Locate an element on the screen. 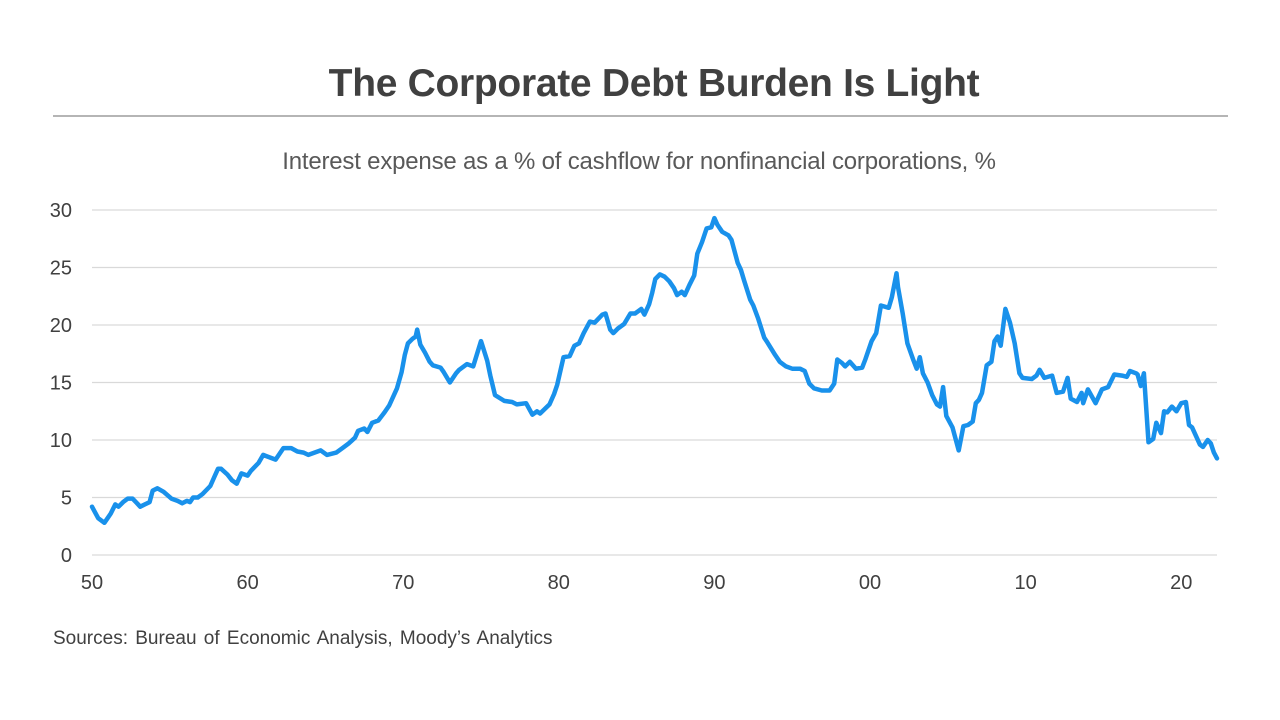 Image resolution: width=1280 pixels, height=720 pixels. x-tick-label: 70 is located at coordinates (403, 583).